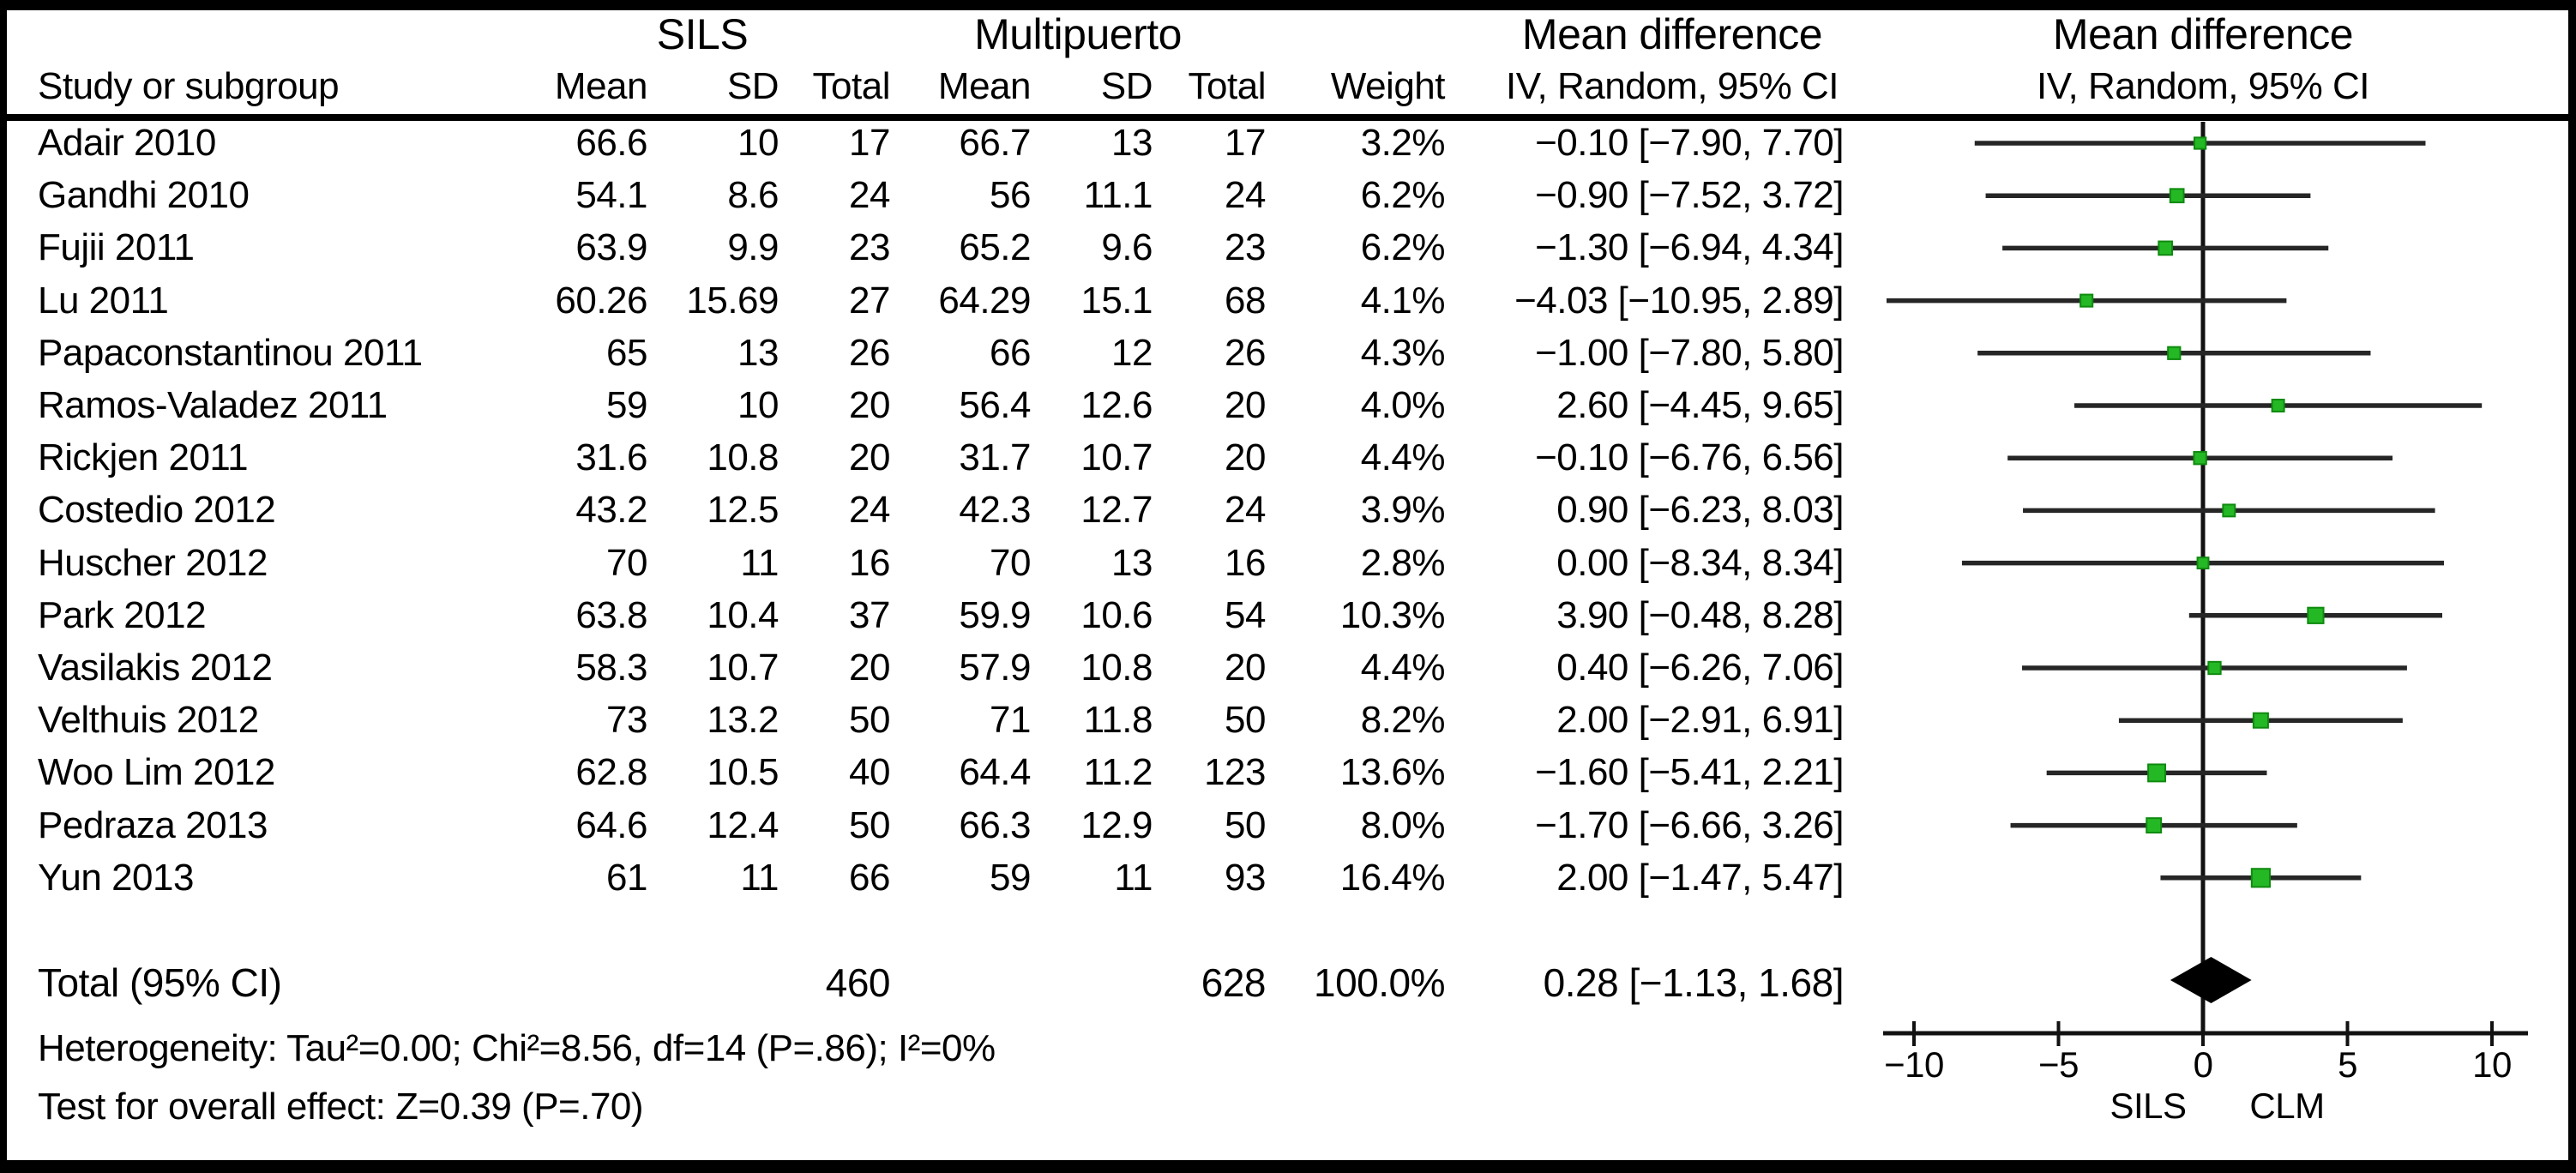 The image size is (2576, 1173). Describe the element at coordinates (985, 86) in the screenshot. I see `mean2-column-header: Mean` at that location.